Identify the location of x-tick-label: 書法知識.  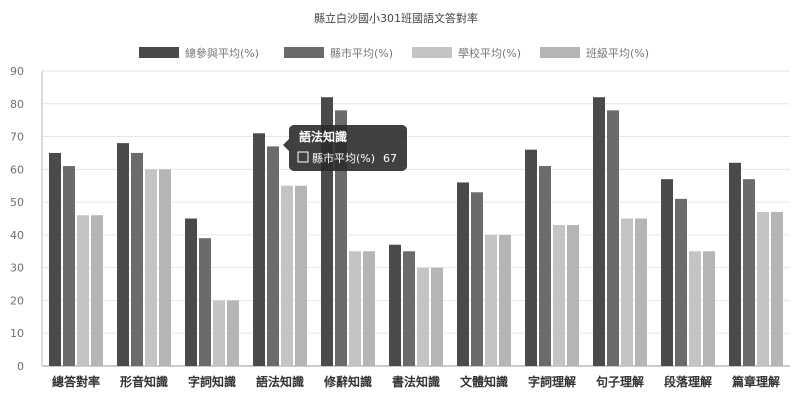
(416, 381).